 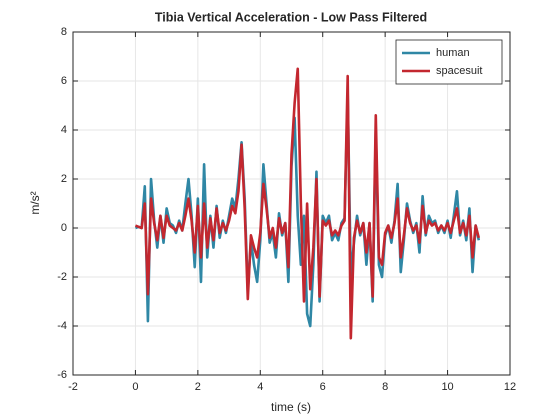 I want to click on legend-box, so click(x=449, y=62).